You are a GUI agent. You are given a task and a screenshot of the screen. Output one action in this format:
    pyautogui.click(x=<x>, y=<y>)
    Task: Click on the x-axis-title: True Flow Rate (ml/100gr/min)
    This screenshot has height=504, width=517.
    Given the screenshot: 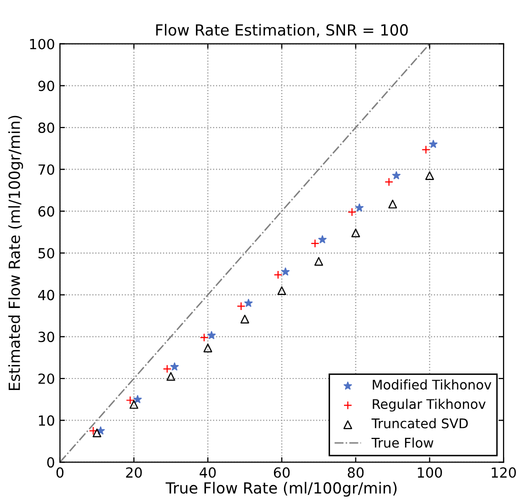 What is the action you would take?
    pyautogui.click(x=281, y=489)
    